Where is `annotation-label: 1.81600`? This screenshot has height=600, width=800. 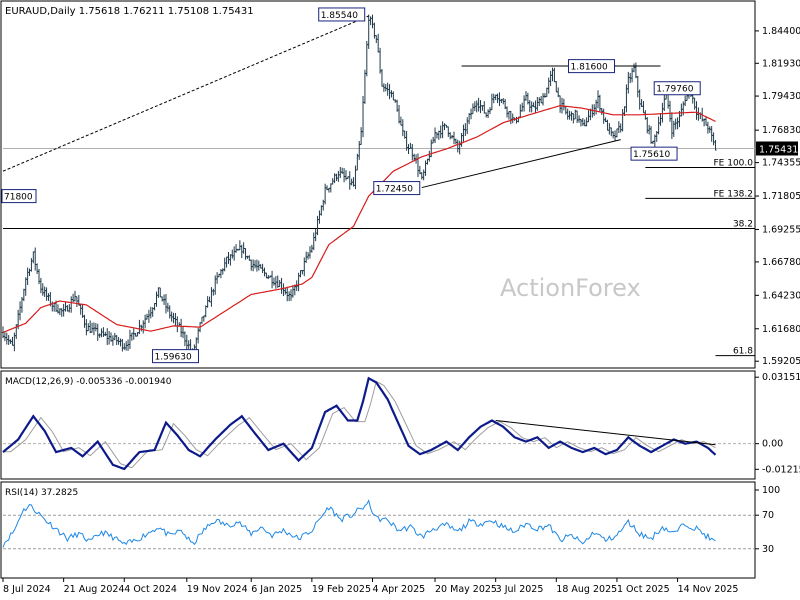 annotation-label: 1.81600 is located at coordinates (589, 68).